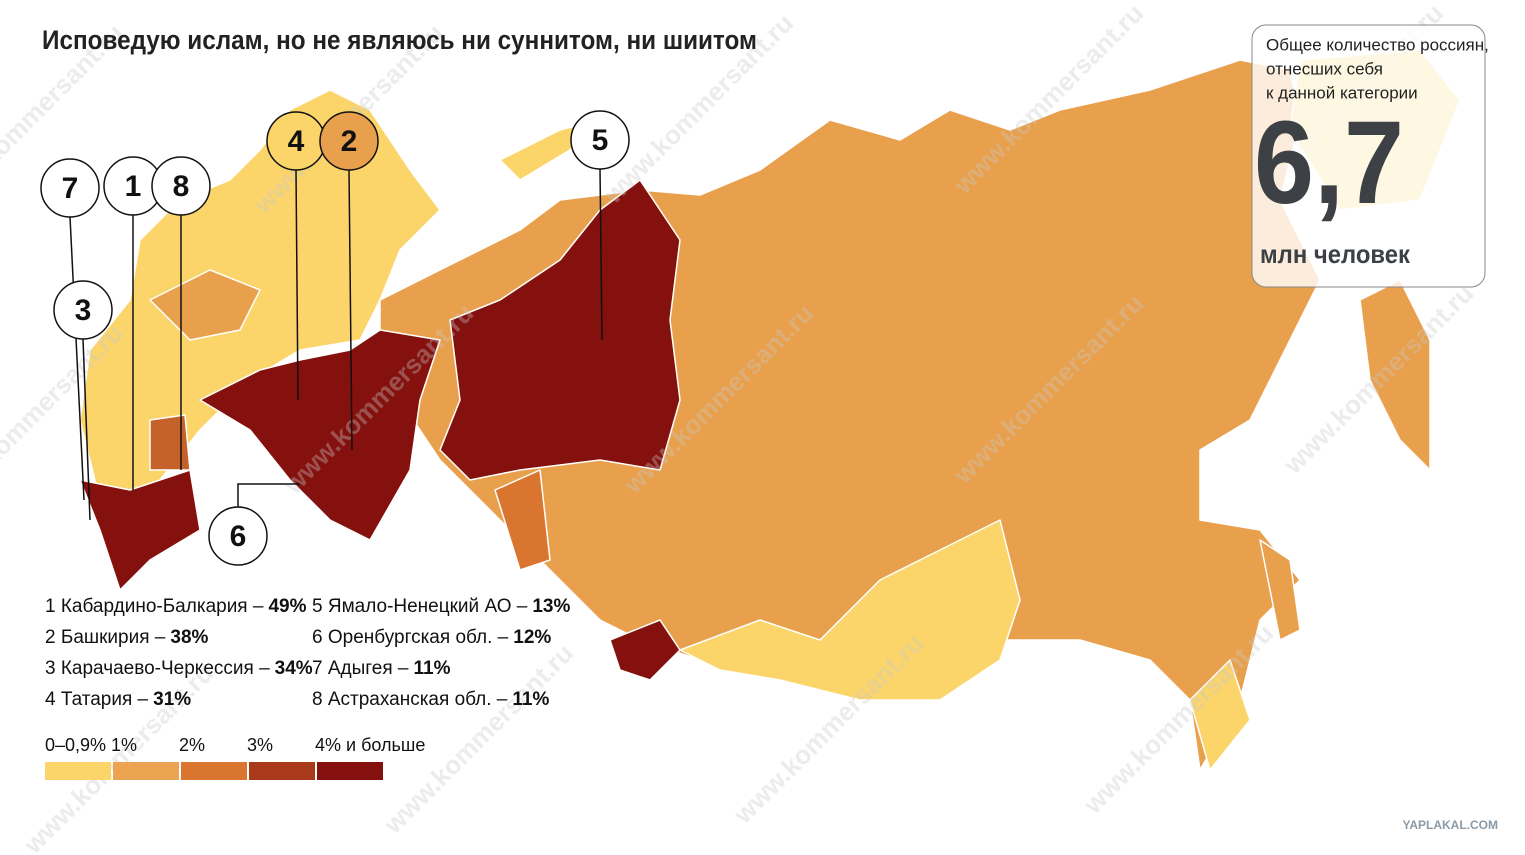 The width and height of the screenshot is (1525, 855). I want to click on legend-label: 0–0,9%, so click(75, 745).